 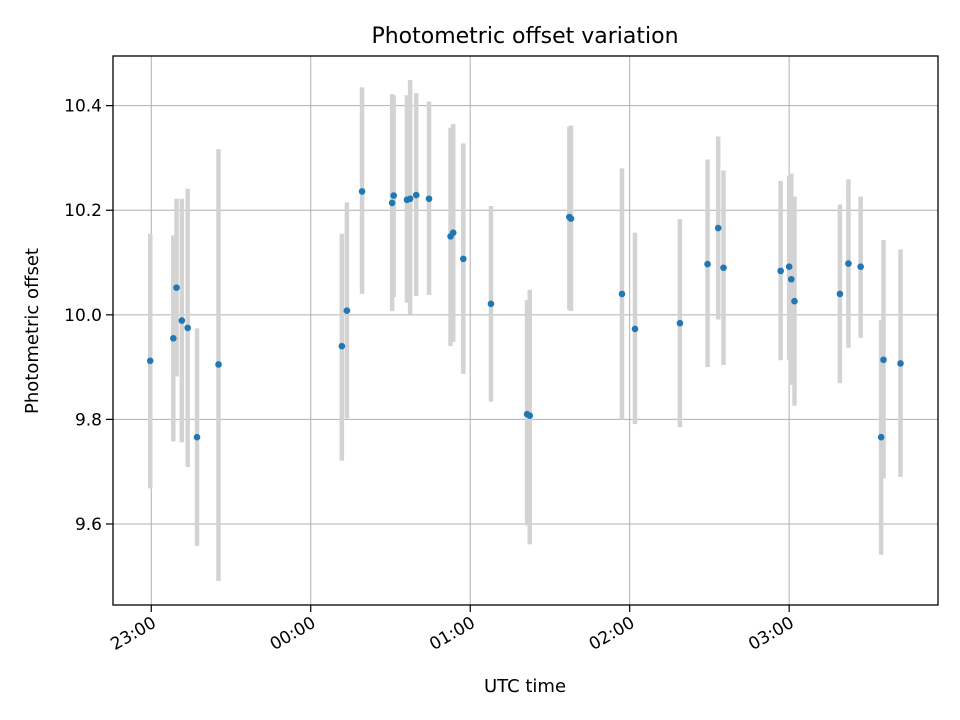 What do you see at coordinates (88, 525) in the screenshot?
I see `y-tick-label: 9.6` at bounding box center [88, 525].